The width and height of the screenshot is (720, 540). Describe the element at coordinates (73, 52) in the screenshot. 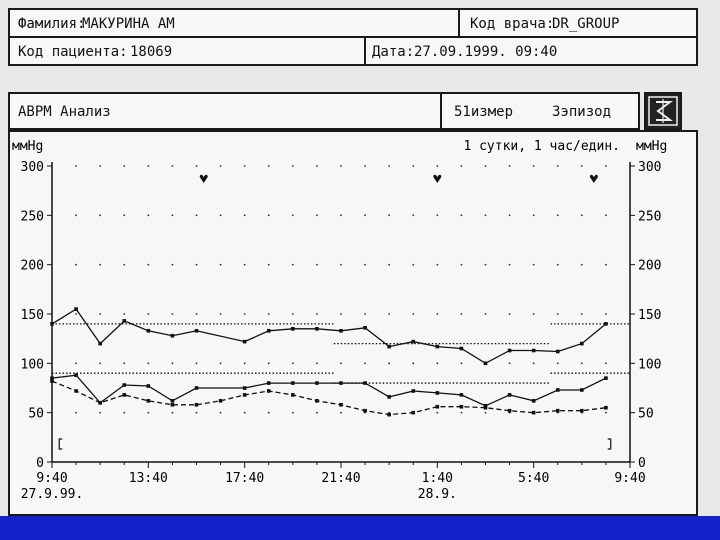

I see `patient-code-label: Код пациента:` at that location.